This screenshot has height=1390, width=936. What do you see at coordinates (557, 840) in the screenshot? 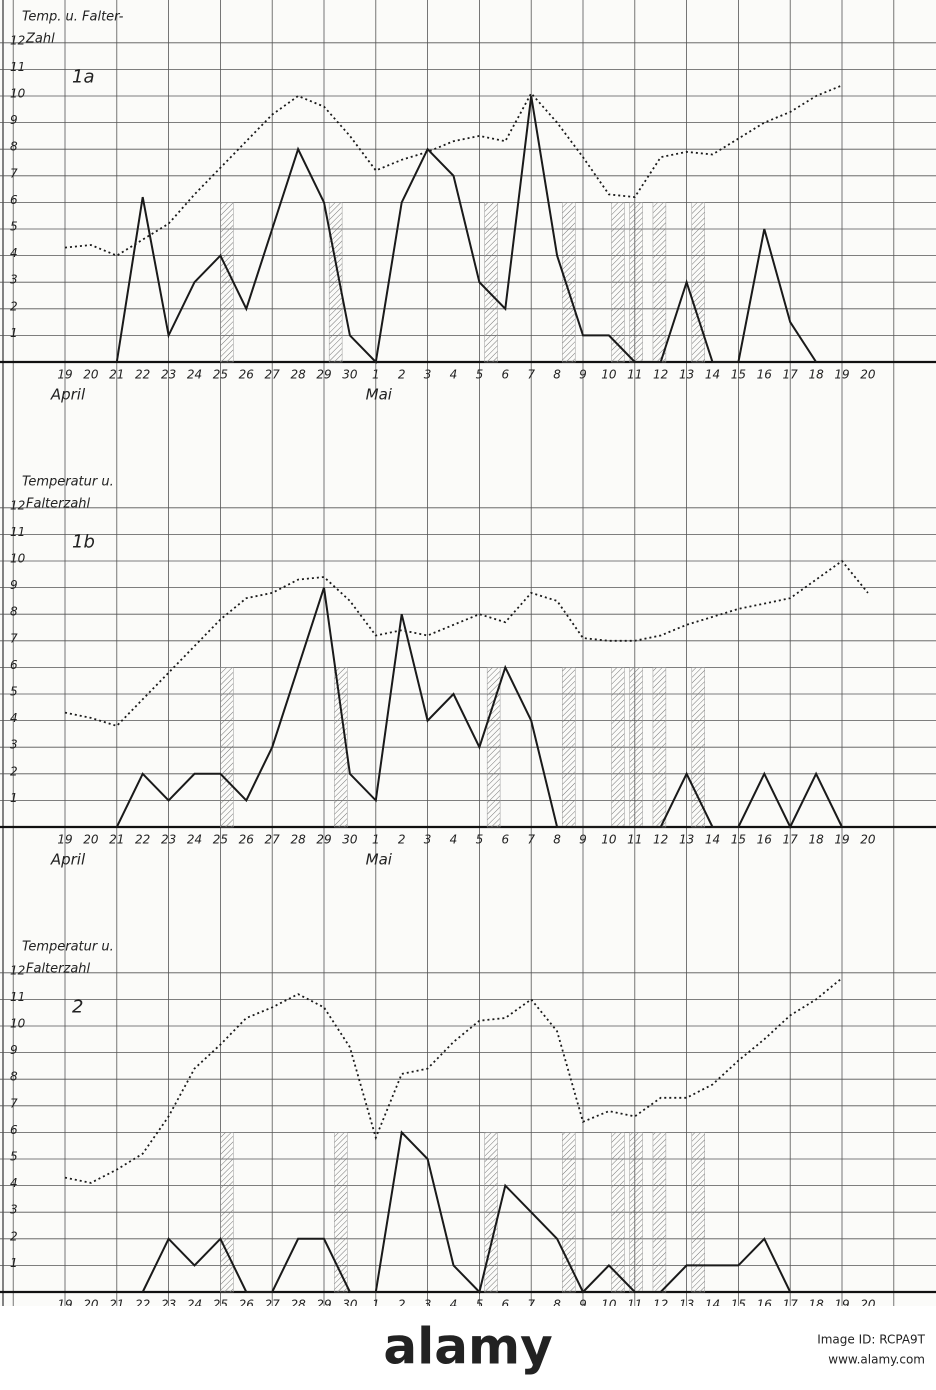
I see `x-tick-label: 8` at bounding box center [557, 840].